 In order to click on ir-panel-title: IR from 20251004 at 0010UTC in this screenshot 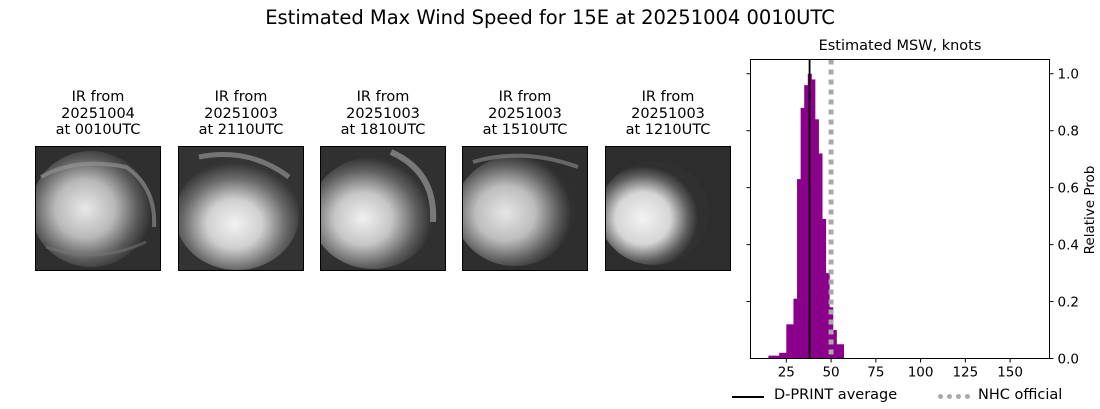, I will do `click(98, 115)`.